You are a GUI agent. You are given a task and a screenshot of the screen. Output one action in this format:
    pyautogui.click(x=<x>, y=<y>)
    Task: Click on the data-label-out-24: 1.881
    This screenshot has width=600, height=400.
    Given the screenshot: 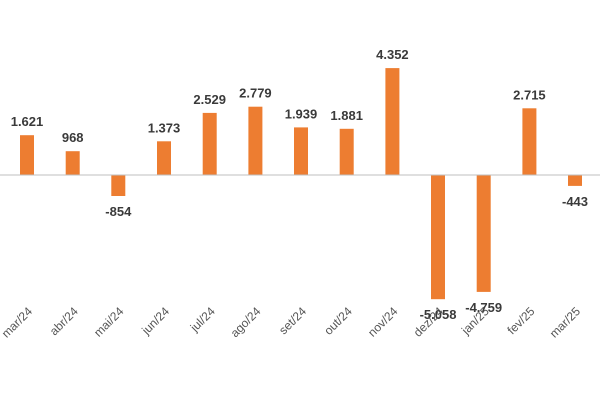 What is the action you would take?
    pyautogui.click(x=346, y=115)
    